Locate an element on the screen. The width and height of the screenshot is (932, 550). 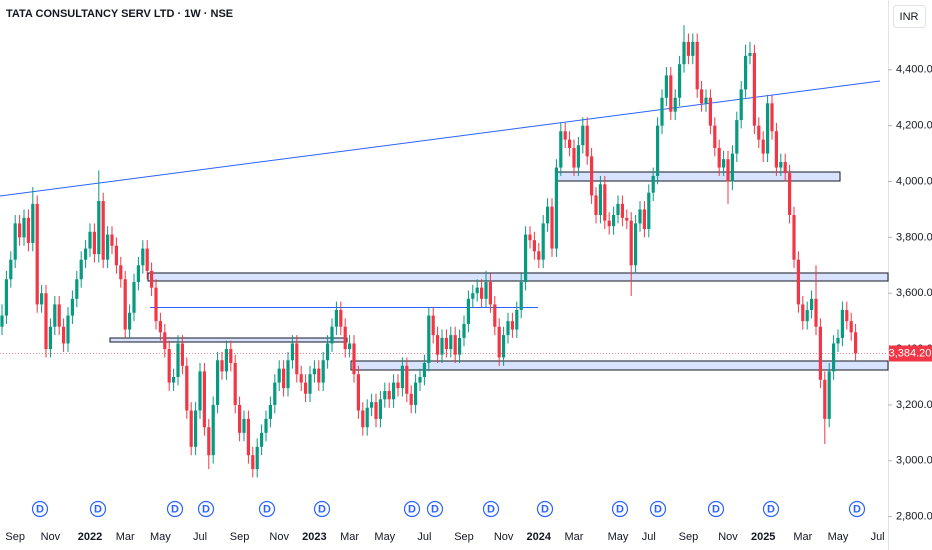
y-tick-label: 3,000.00 is located at coordinates (914, 461).